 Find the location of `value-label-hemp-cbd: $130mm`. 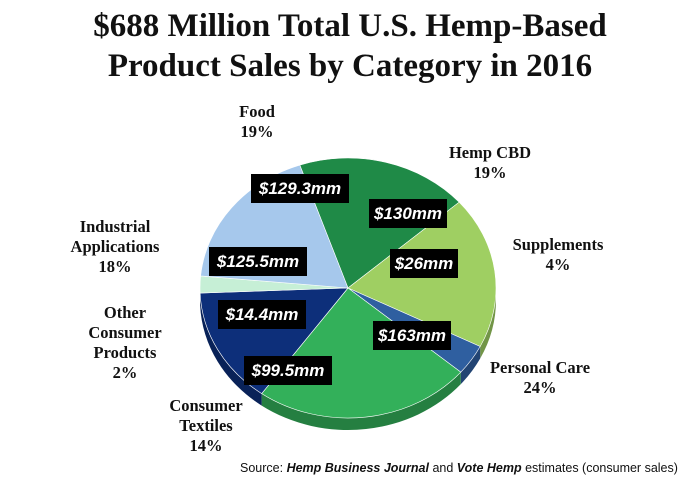

value-label-hemp-cbd: $130mm is located at coordinates (408, 213).